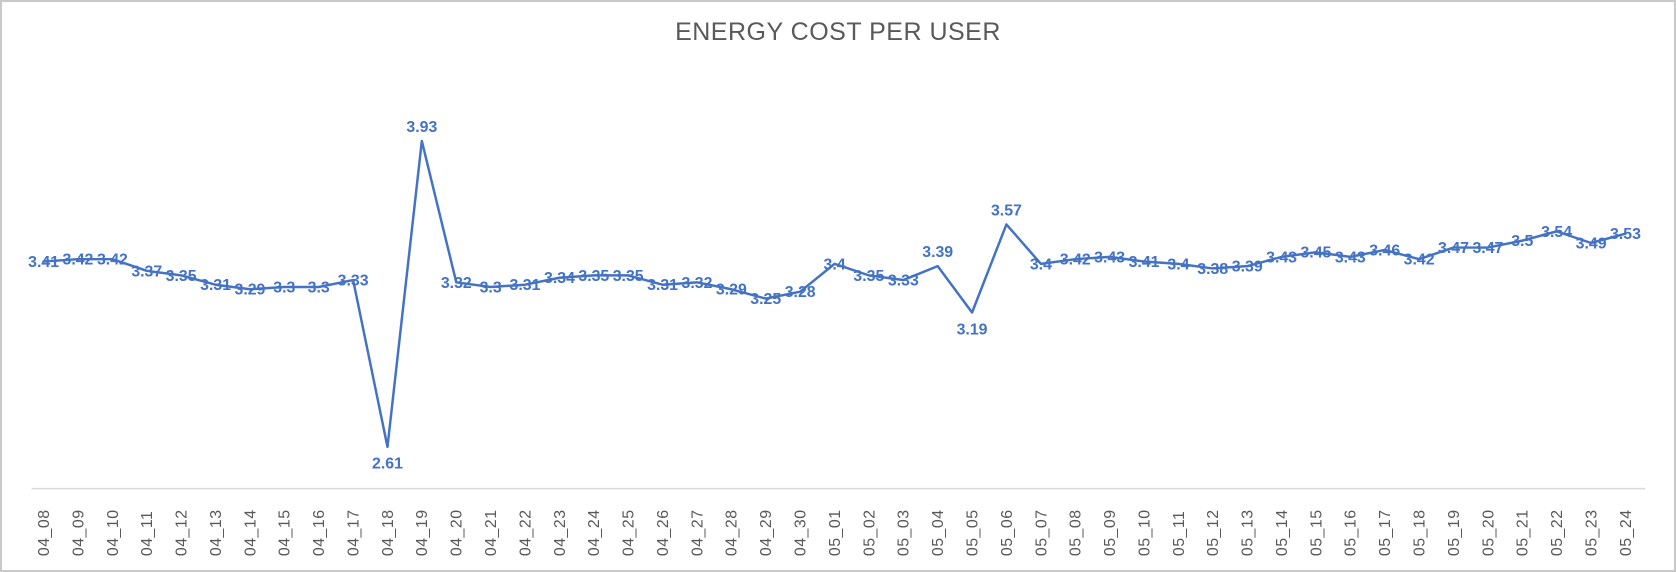 The height and width of the screenshot is (572, 1676). Describe the element at coordinates (1557, 532) in the screenshot. I see `x-tick-label: 05_22` at that location.